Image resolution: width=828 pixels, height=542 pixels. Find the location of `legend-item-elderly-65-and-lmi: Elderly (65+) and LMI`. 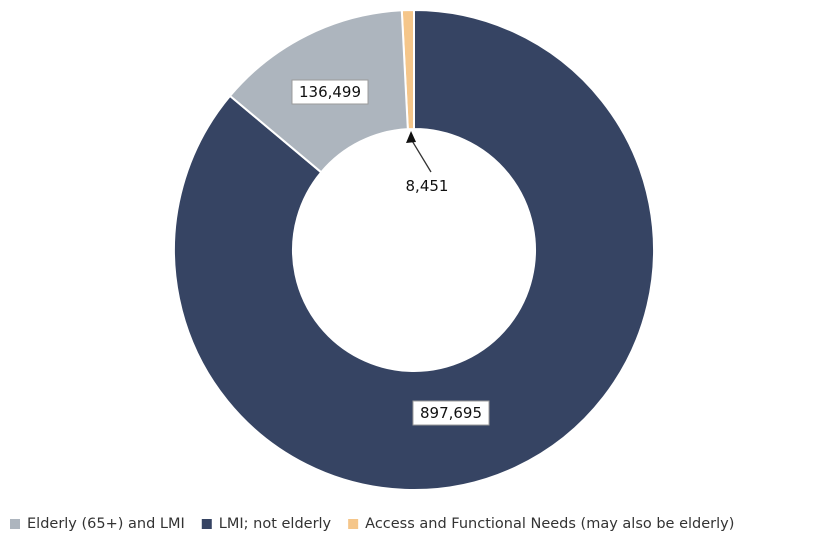

legend-item-elderly-65-and-lmi: Elderly (65+) and LMI is located at coordinates (97, 524).